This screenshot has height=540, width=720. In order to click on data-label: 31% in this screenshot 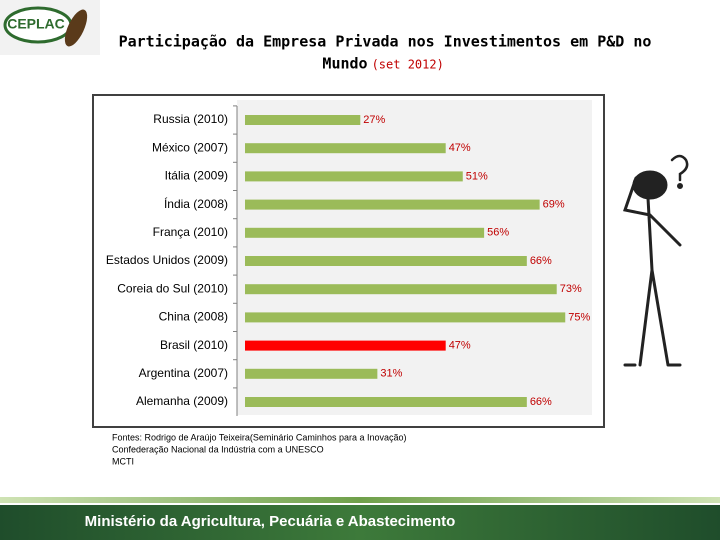, I will do `click(391, 374)`.